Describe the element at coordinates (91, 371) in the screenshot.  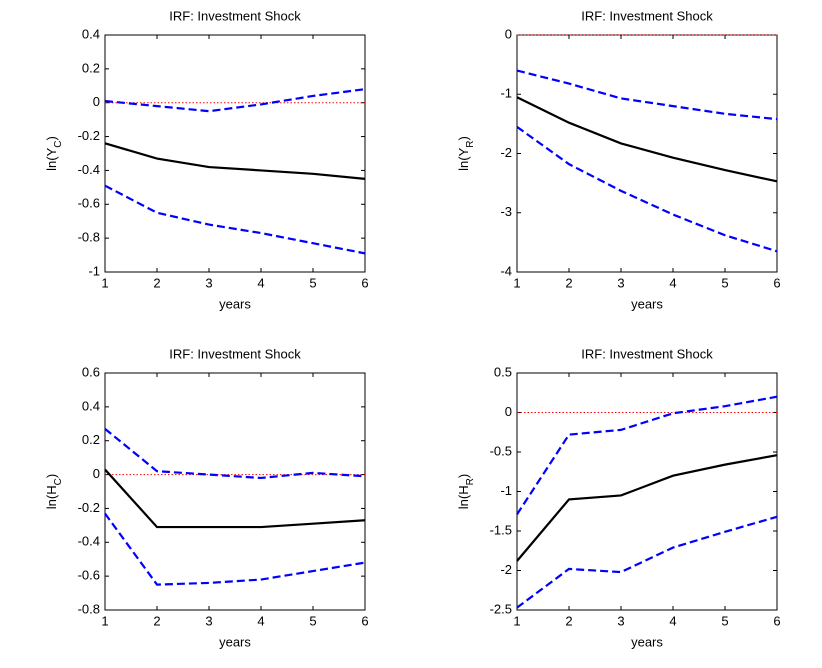
I see `y-tick-label: 0.6` at that location.